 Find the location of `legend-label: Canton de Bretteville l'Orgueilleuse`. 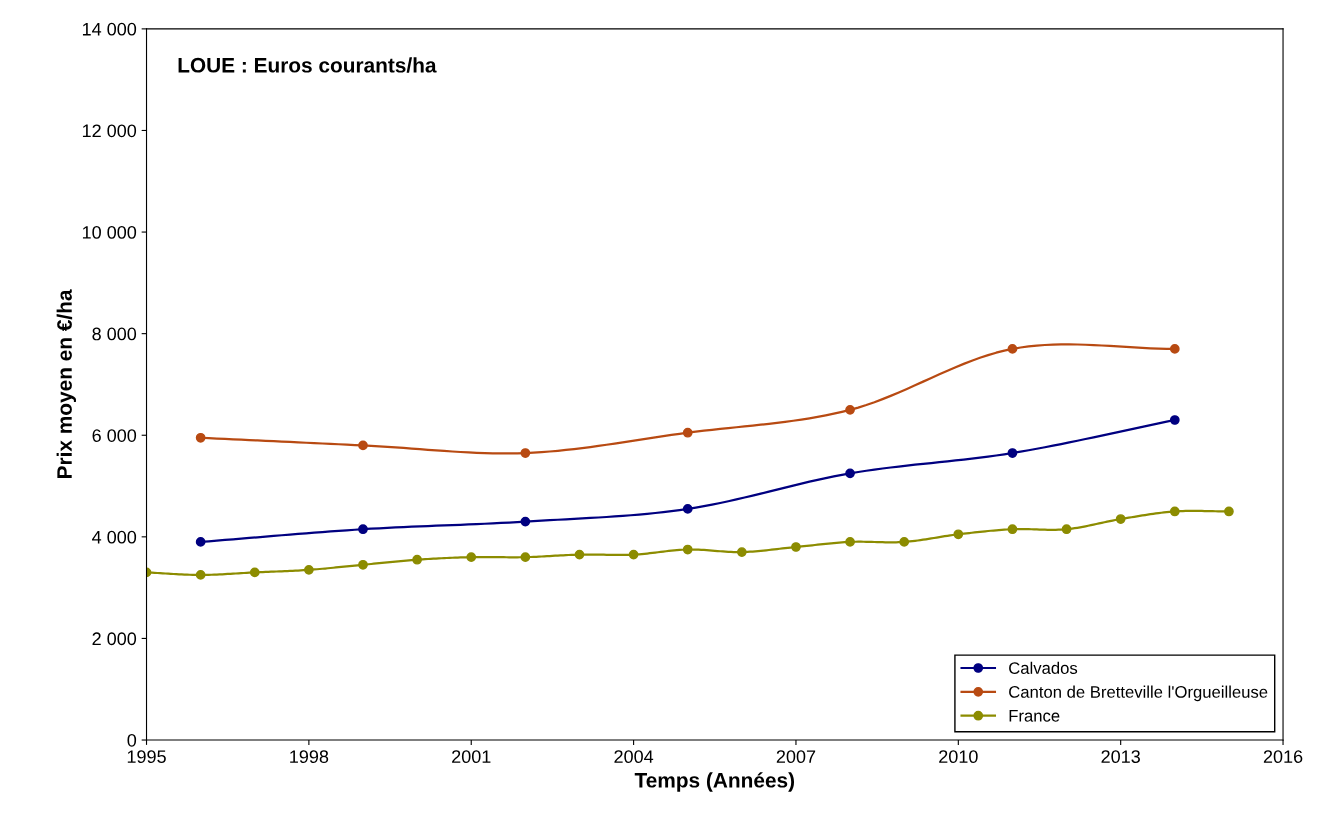

legend-label: Canton de Bretteville l'Orgueilleuse is located at coordinates (1138, 693).